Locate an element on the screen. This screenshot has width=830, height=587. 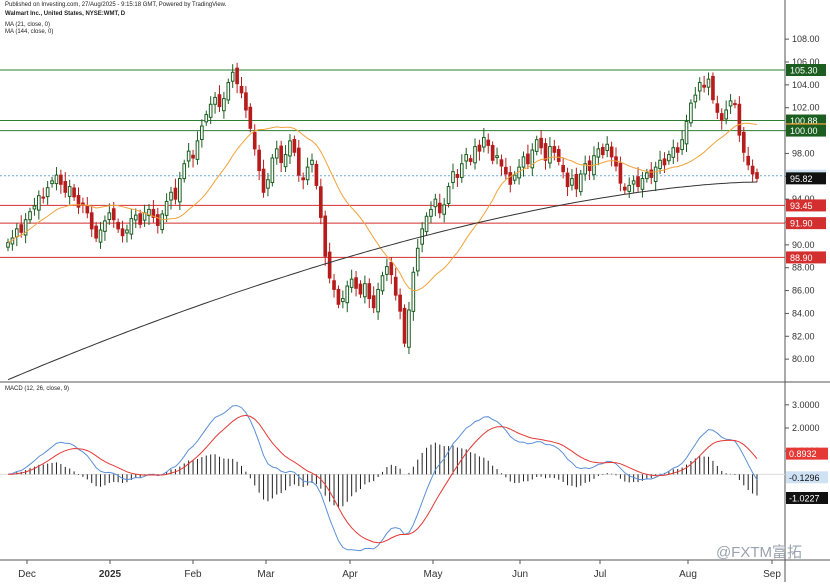
fxtm-watermark: @FXTM富拓 is located at coordinates (758, 552).